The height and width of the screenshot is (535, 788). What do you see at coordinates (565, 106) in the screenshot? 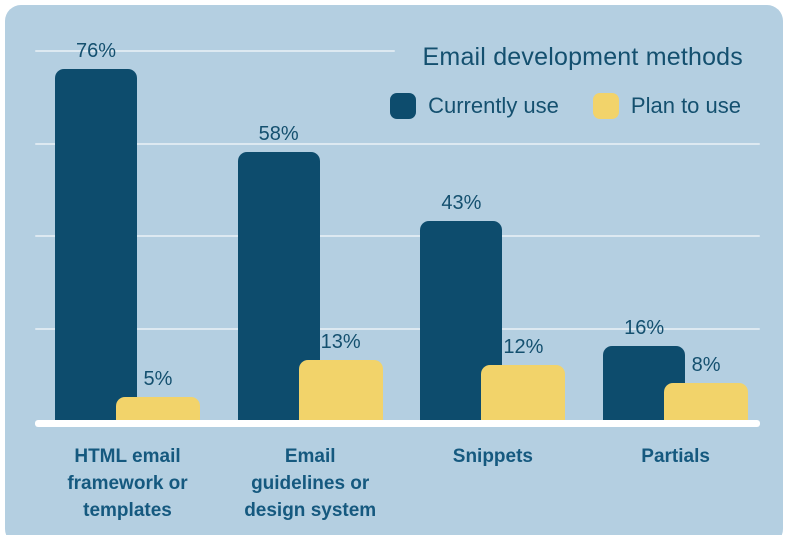
I see `legend: Currently use Plan to use` at bounding box center [565, 106].